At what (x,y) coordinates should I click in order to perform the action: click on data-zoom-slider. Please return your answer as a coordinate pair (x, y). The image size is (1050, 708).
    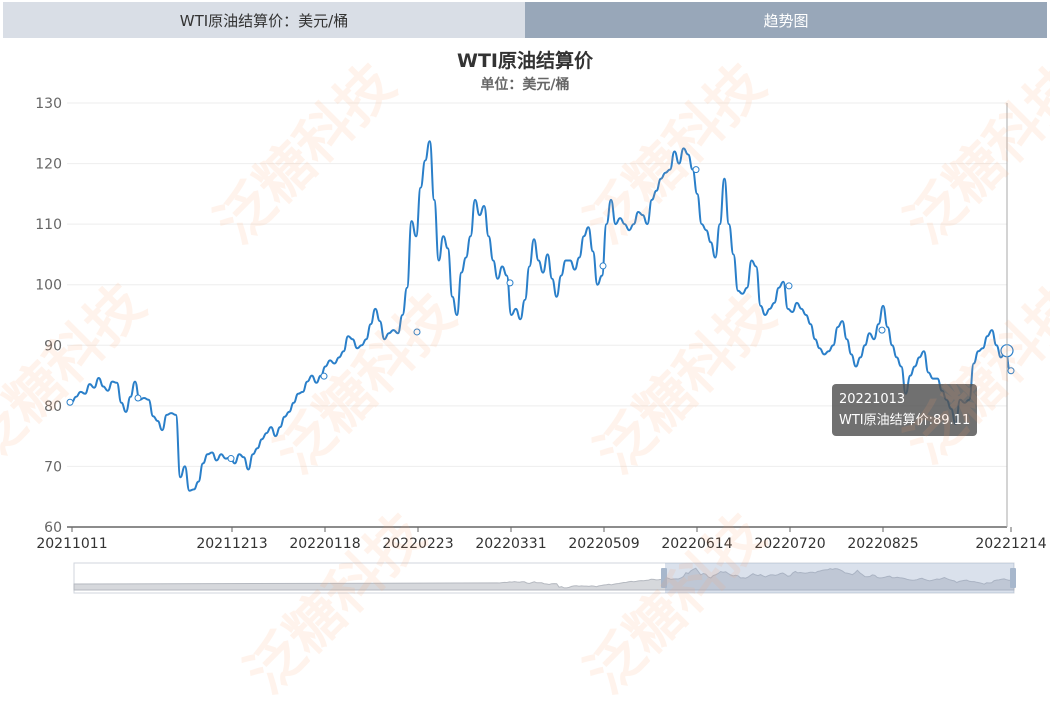
    Looking at the image, I should click on (544, 578).